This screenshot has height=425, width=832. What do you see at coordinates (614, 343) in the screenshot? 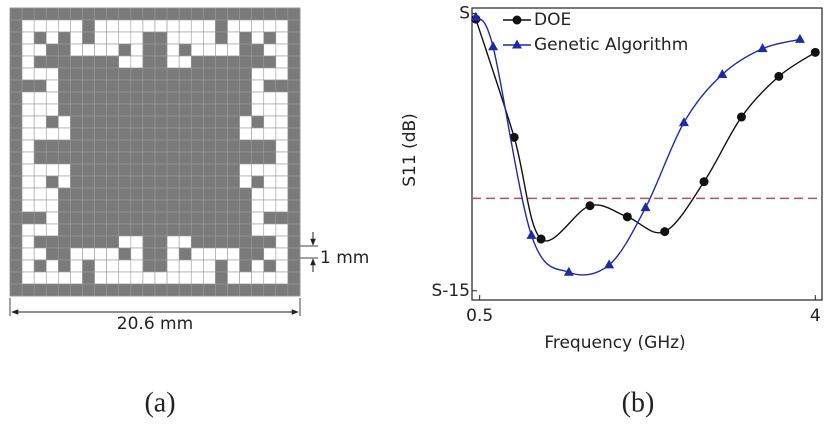
I see `x-axis-label: Frequency (GHz)` at bounding box center [614, 343].